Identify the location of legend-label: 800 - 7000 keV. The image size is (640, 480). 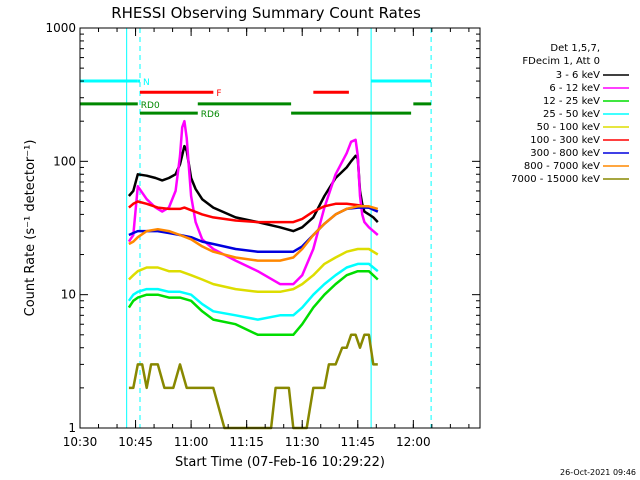
(562, 166).